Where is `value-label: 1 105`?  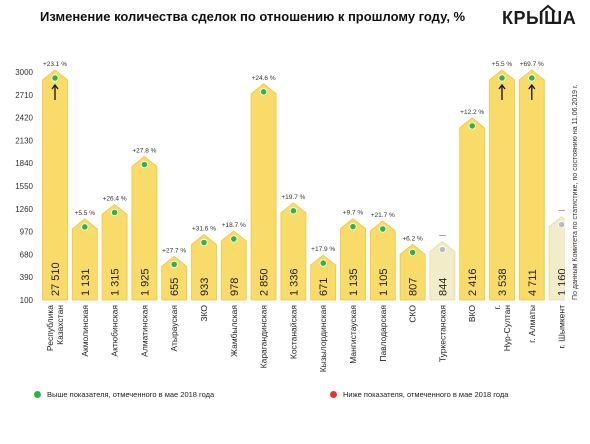
value-label: 1 105 is located at coordinates (384, 282).